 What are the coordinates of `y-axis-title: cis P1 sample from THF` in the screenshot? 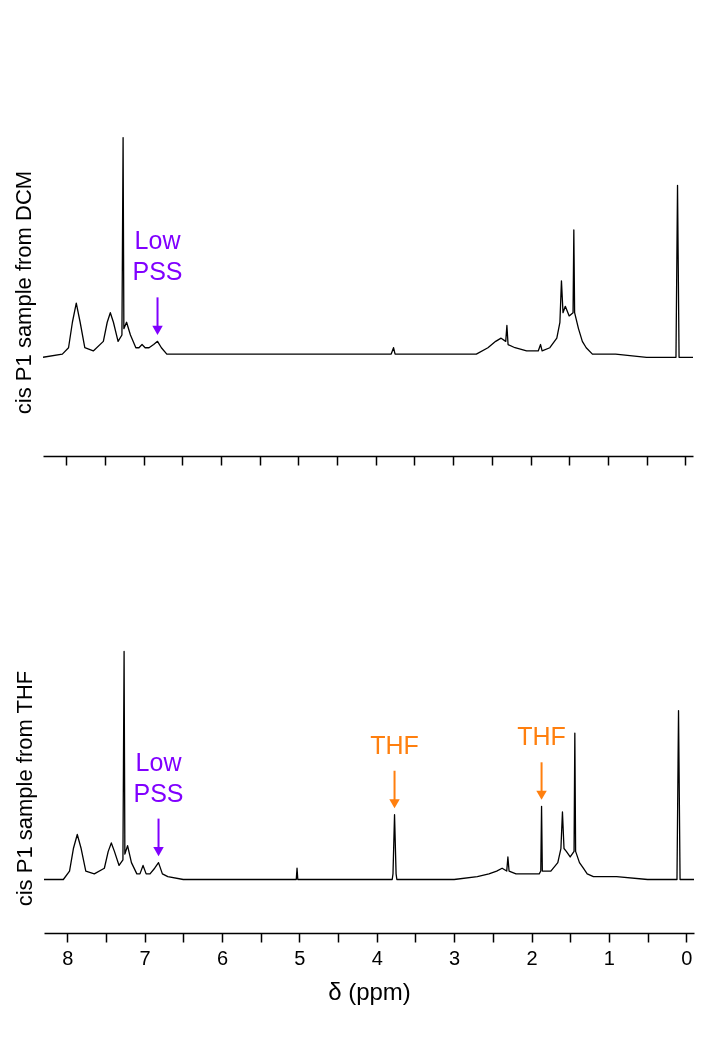 It's located at (24, 788).